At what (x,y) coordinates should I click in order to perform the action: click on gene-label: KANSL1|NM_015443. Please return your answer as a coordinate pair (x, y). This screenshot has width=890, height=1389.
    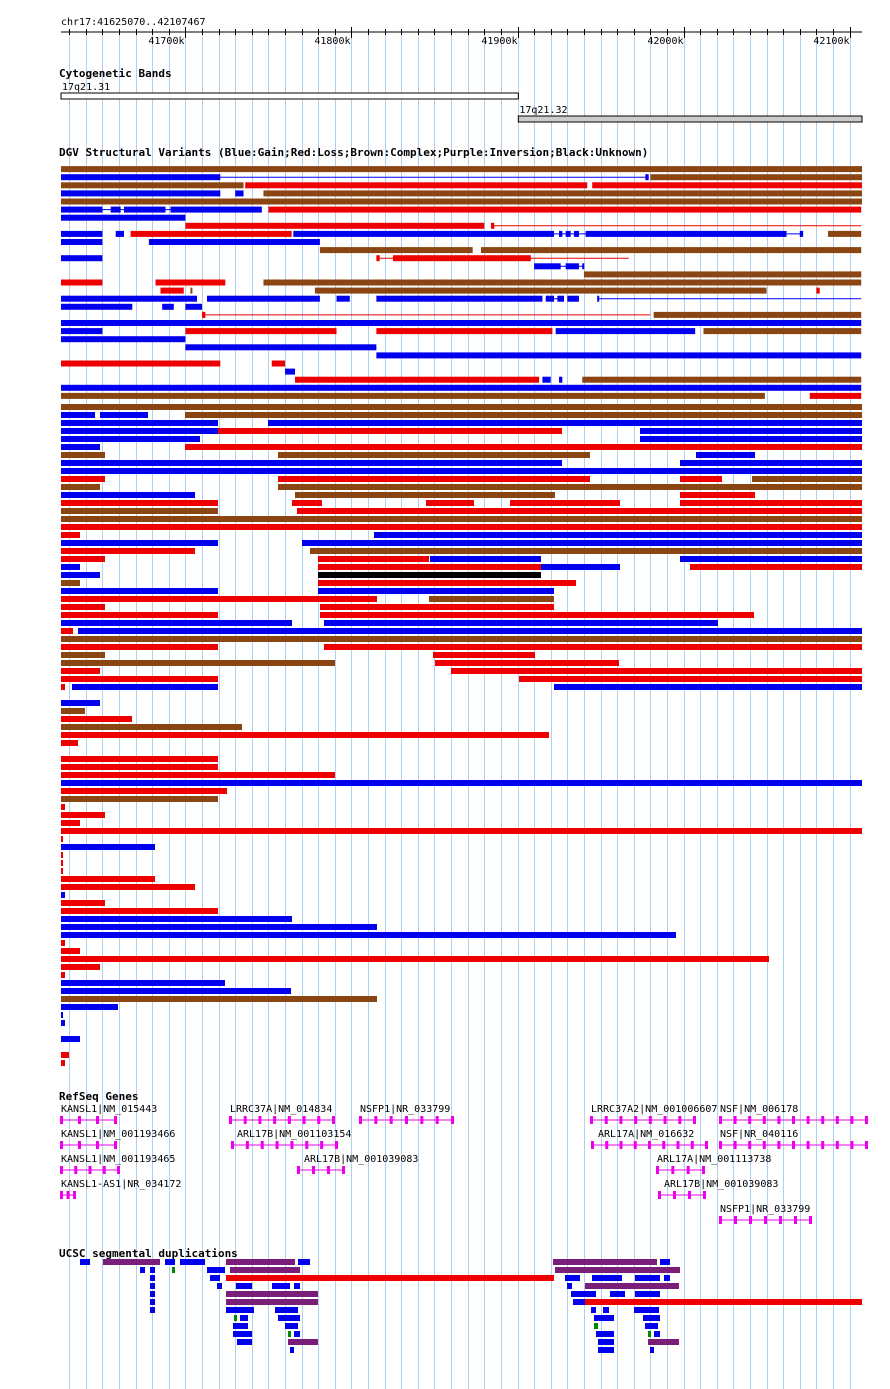
    Looking at the image, I should click on (109, 1109).